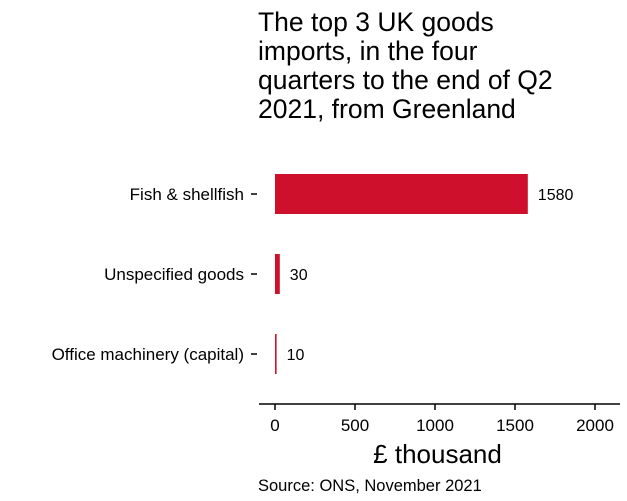 The width and height of the screenshot is (627, 501). What do you see at coordinates (296, 355) in the screenshot?
I see `data-label: 10` at bounding box center [296, 355].